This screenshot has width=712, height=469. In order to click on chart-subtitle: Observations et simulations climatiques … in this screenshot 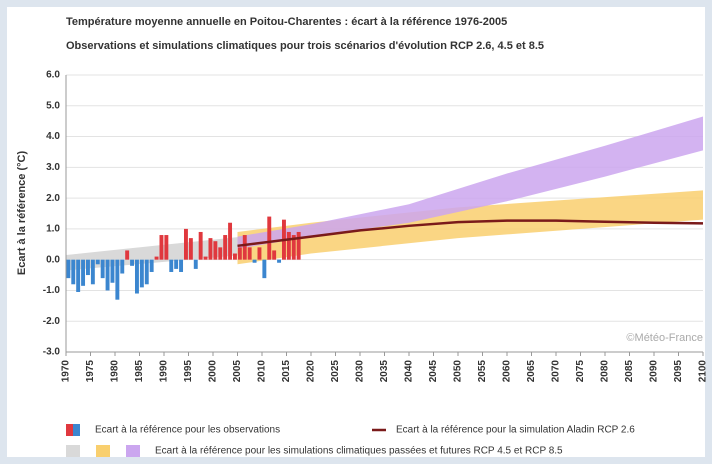, I will do `click(305, 46)`.